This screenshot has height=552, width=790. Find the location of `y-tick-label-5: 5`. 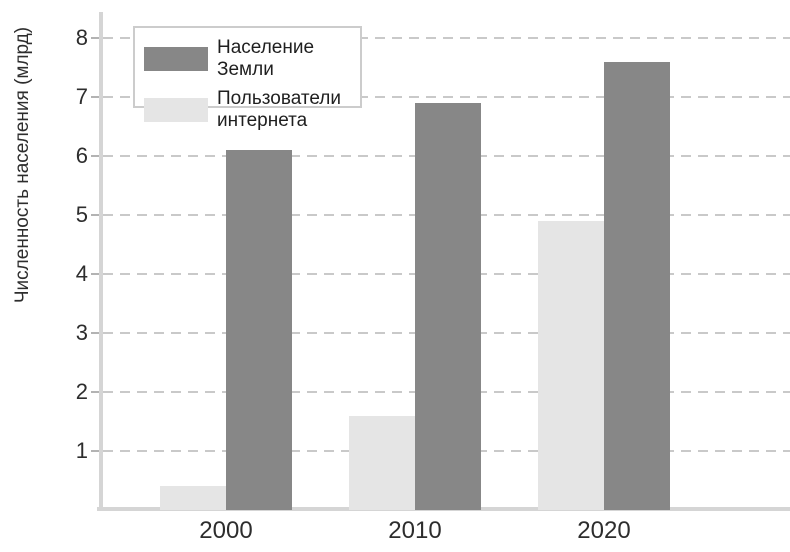

y-tick-label-5: 5 is located at coordinates (81, 214).